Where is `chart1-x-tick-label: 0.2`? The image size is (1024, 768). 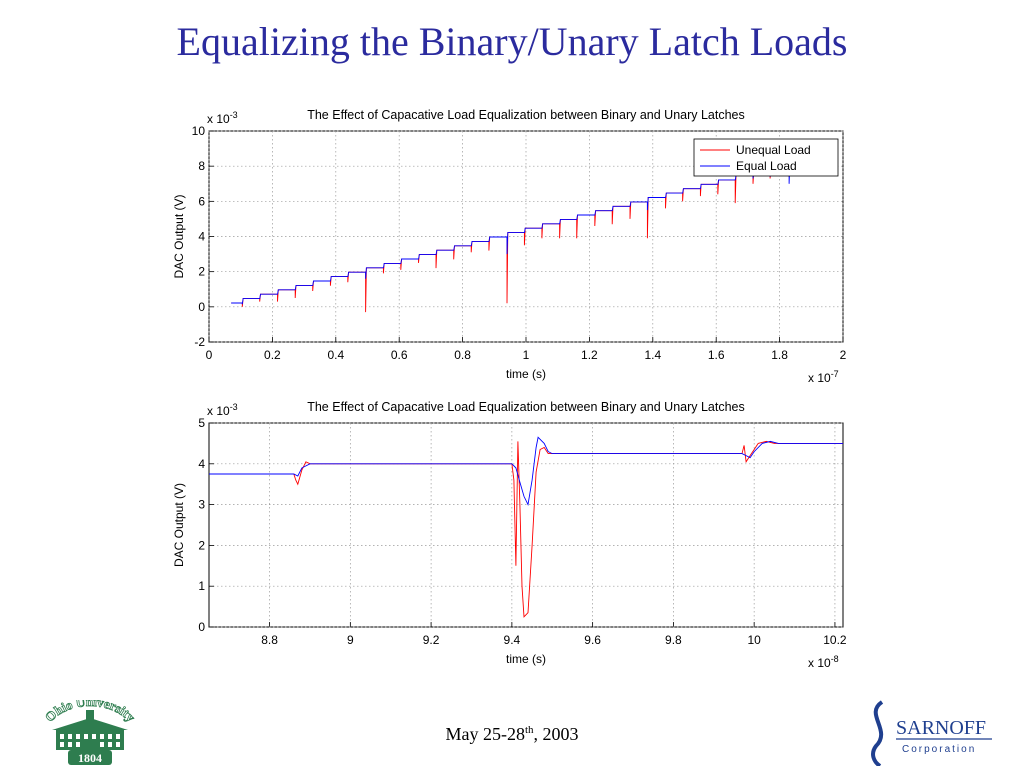 chart1-x-tick-label: 0.2 is located at coordinates (272, 355).